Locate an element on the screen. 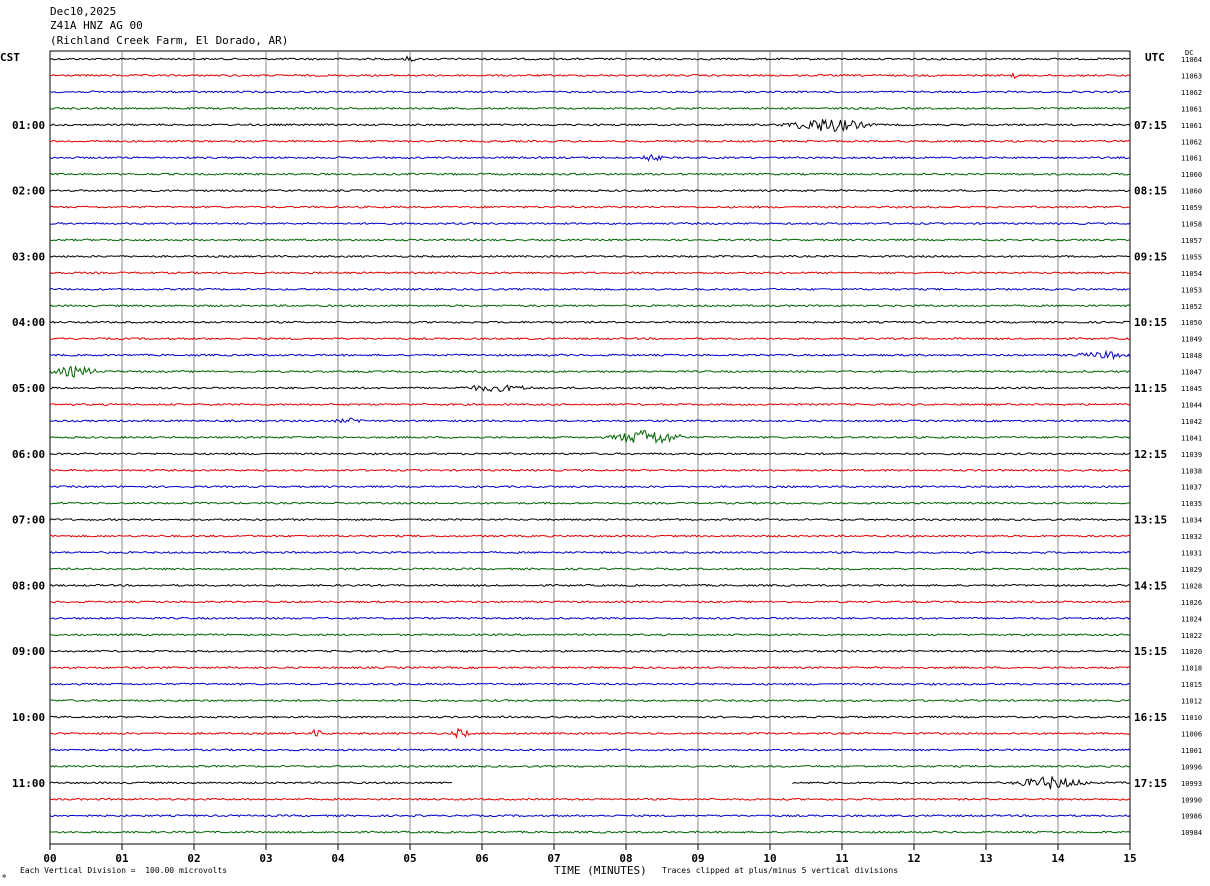  left-time-label: 04:00 is located at coordinates (28, 322).